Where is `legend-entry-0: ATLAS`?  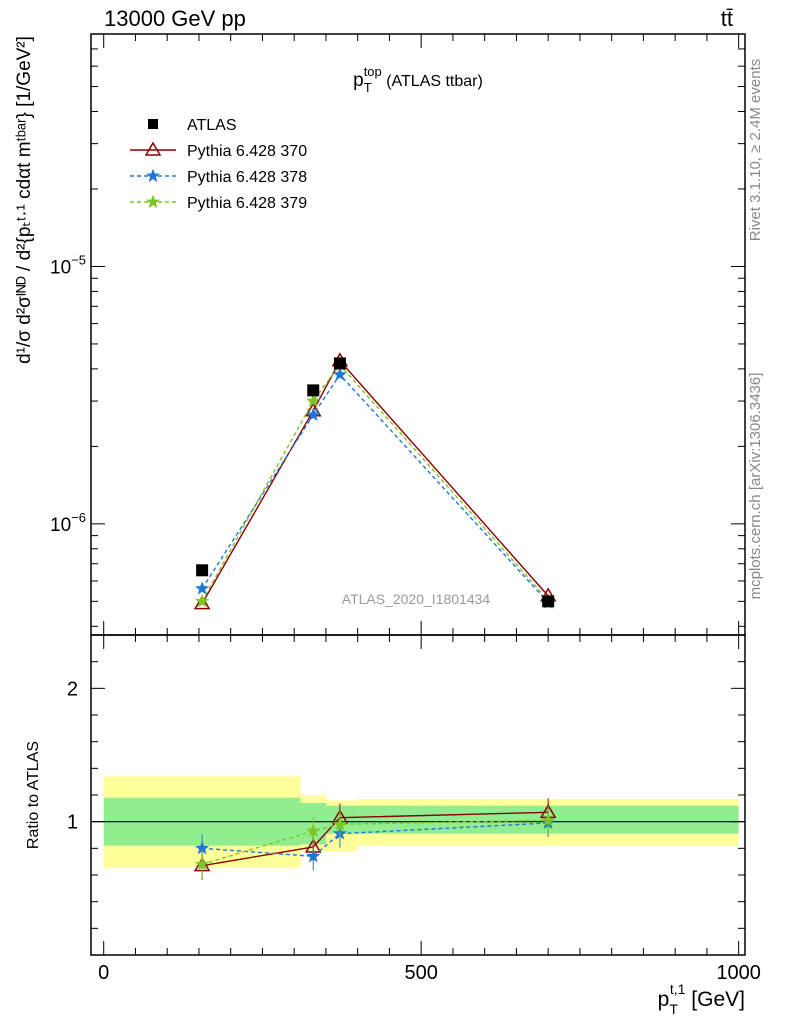 legend-entry-0: ATLAS is located at coordinates (192, 125).